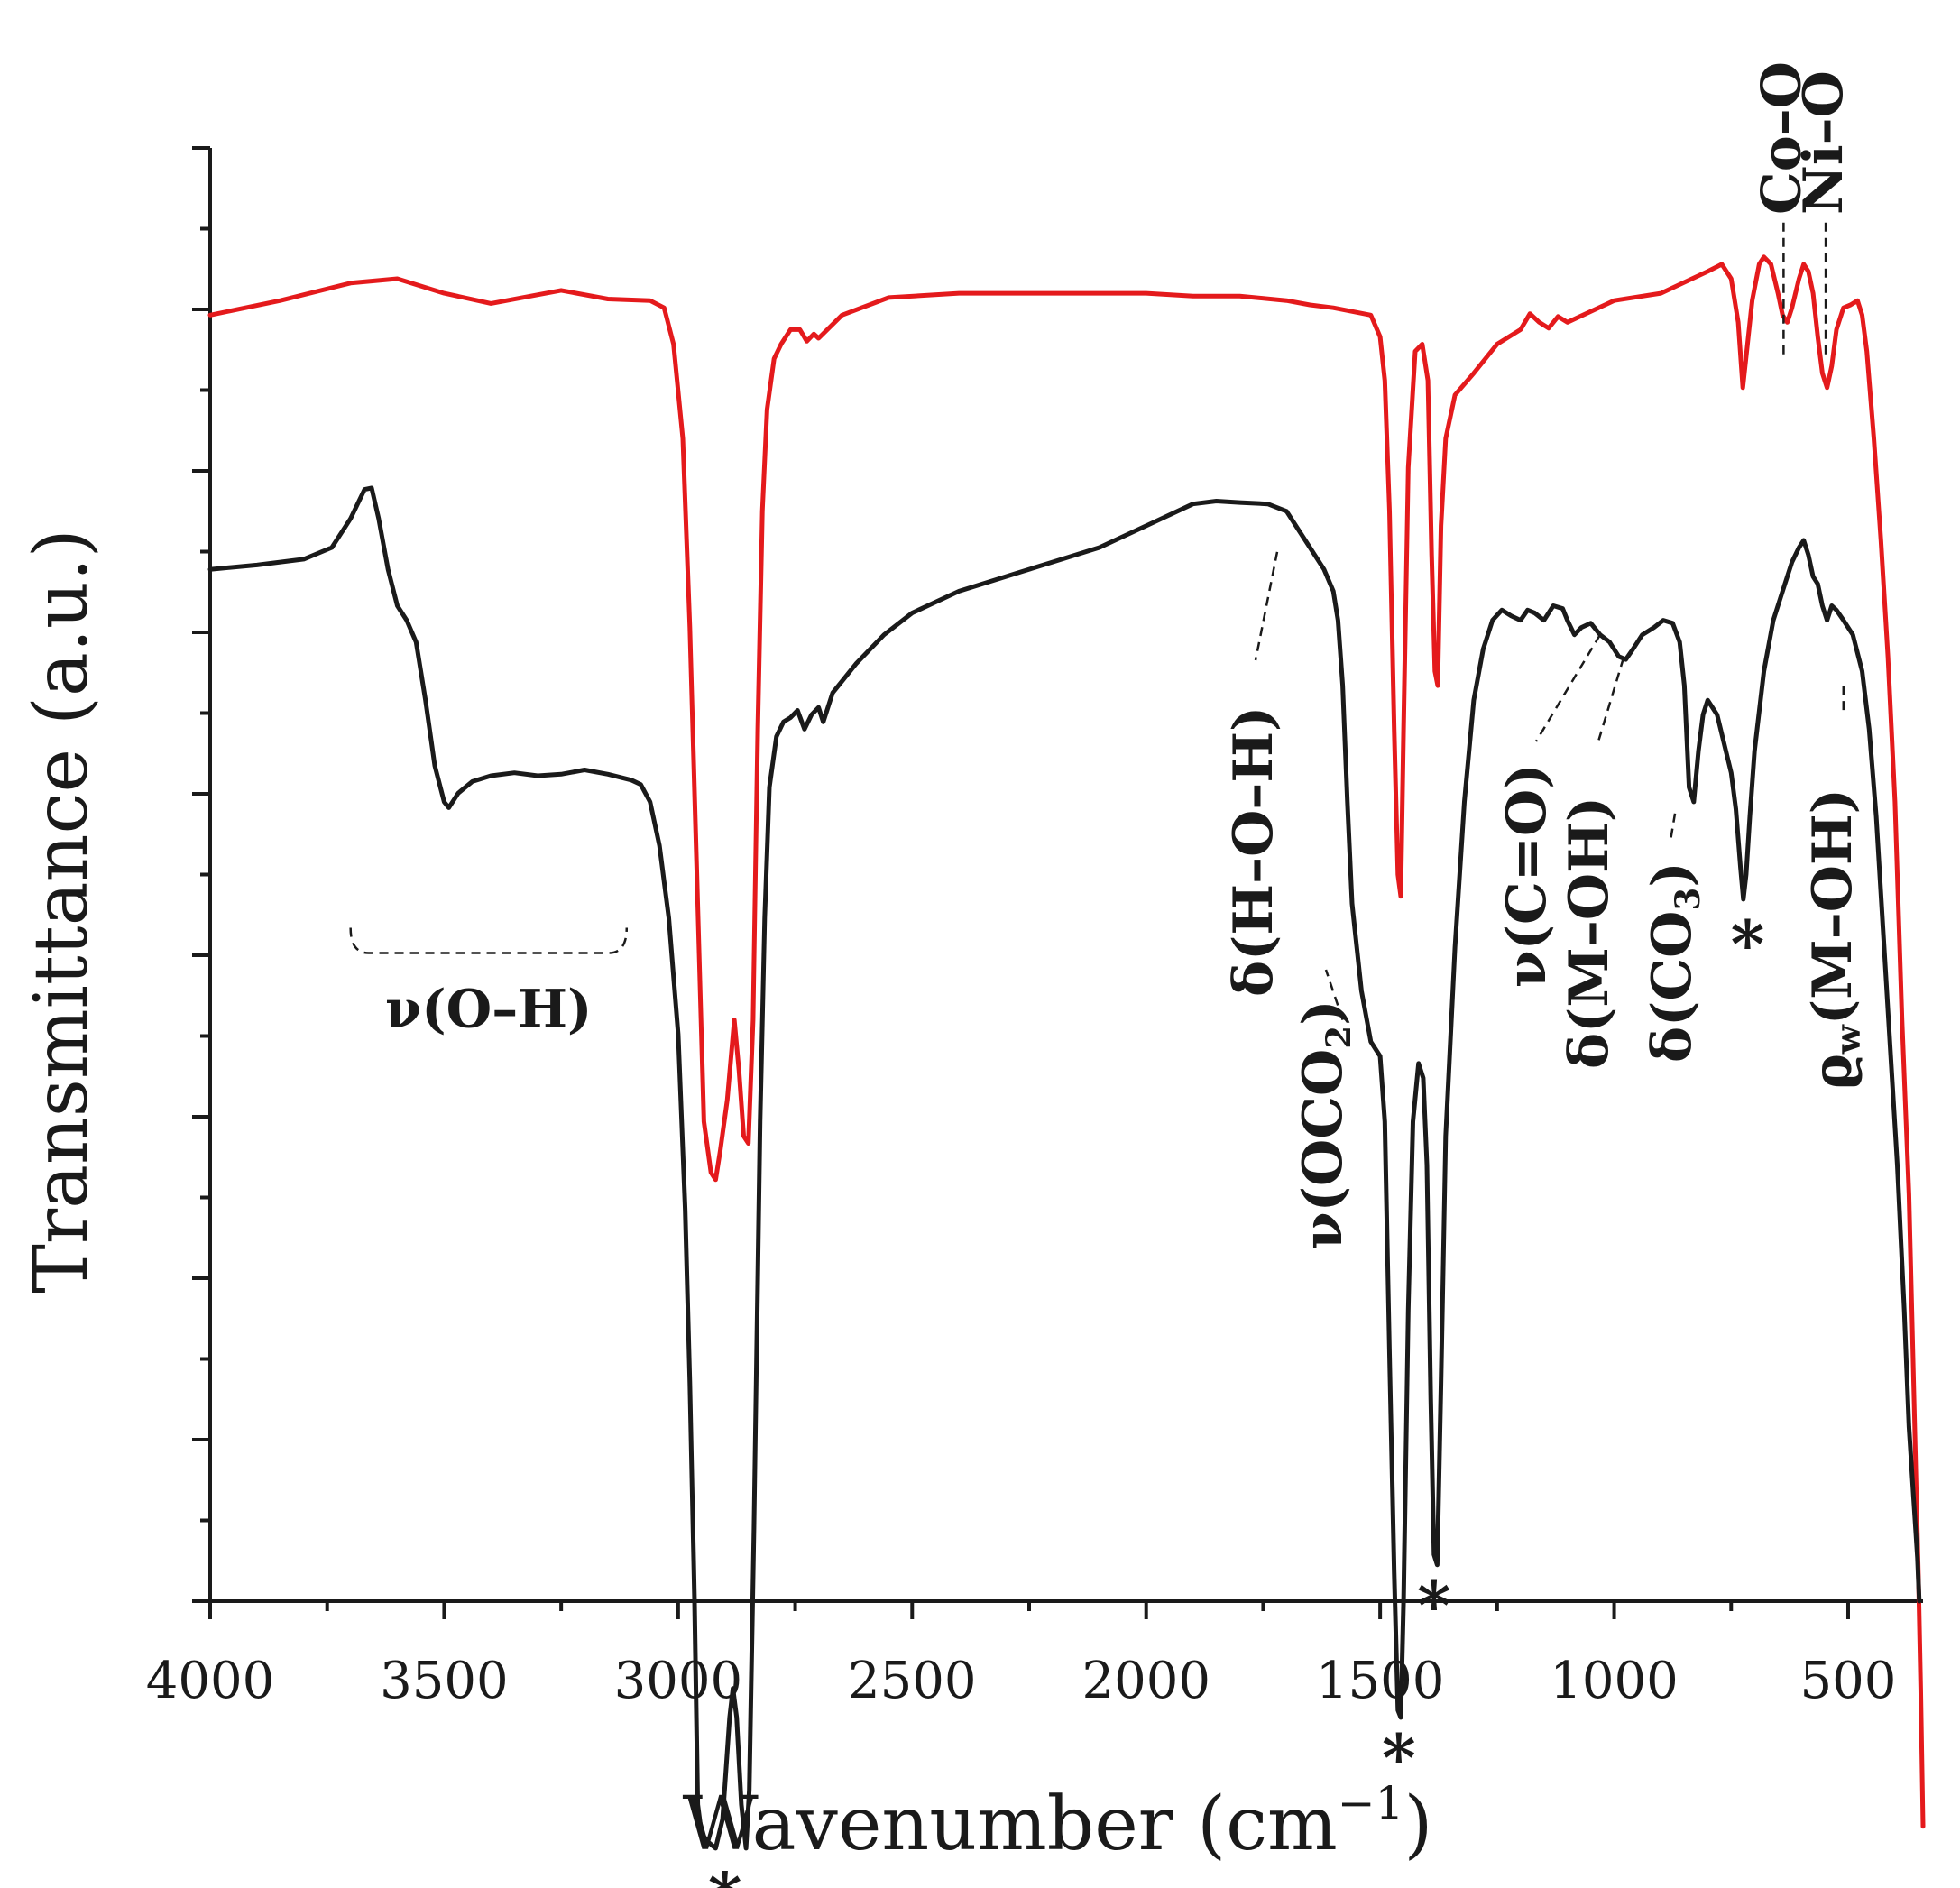  What do you see at coordinates (1253, 851) in the screenshot?
I see `hoh-label: δ(H–O–H)` at bounding box center [1253, 851].